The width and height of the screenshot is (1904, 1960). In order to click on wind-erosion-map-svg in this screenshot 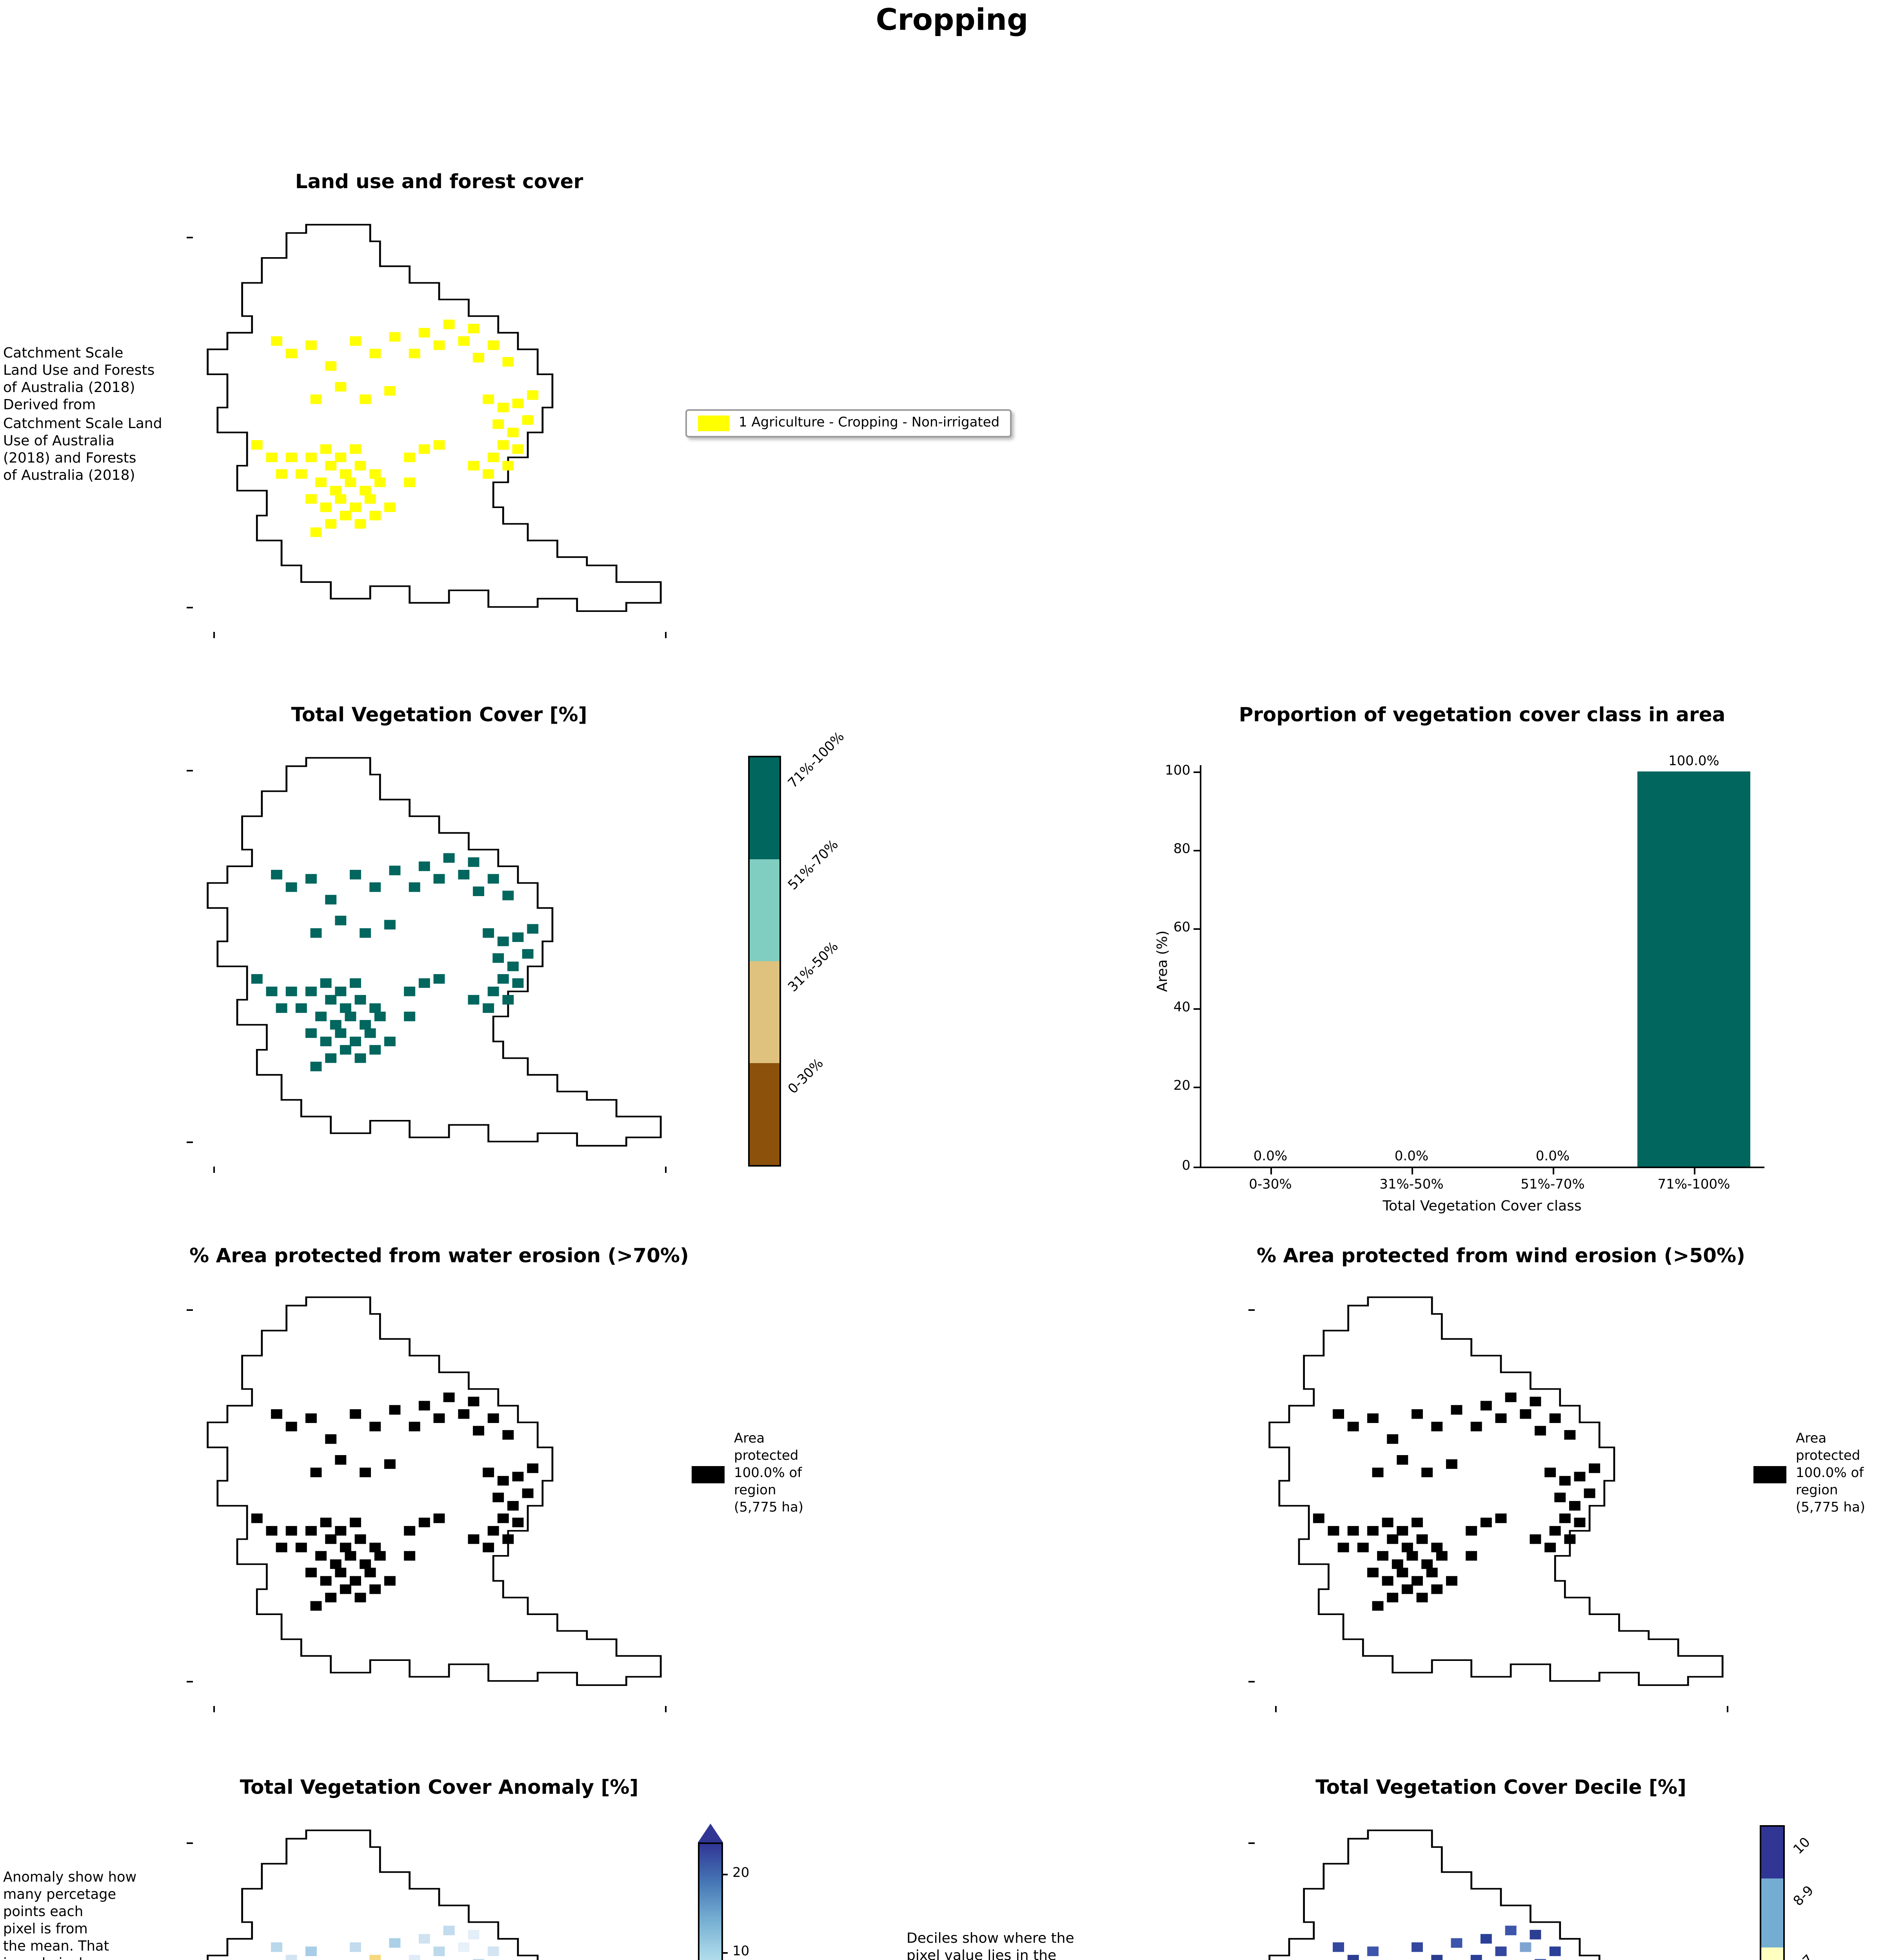, I will do `click(1496, 1491)`.